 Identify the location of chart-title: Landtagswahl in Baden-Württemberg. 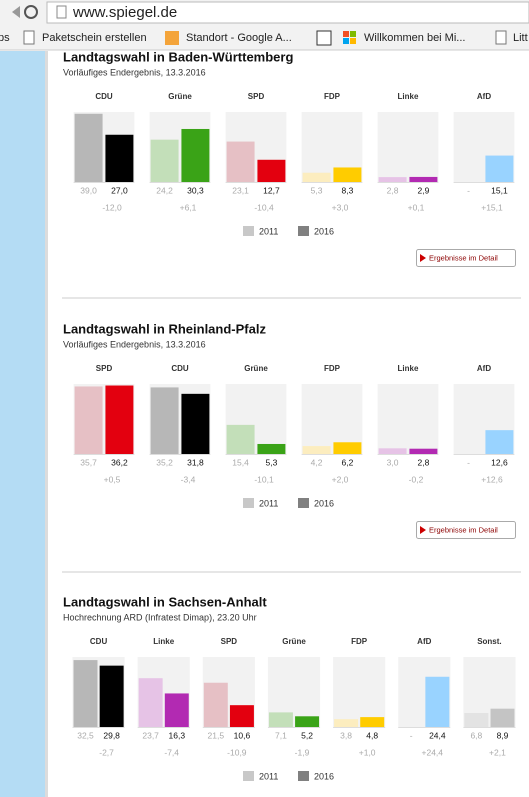
(178, 56).